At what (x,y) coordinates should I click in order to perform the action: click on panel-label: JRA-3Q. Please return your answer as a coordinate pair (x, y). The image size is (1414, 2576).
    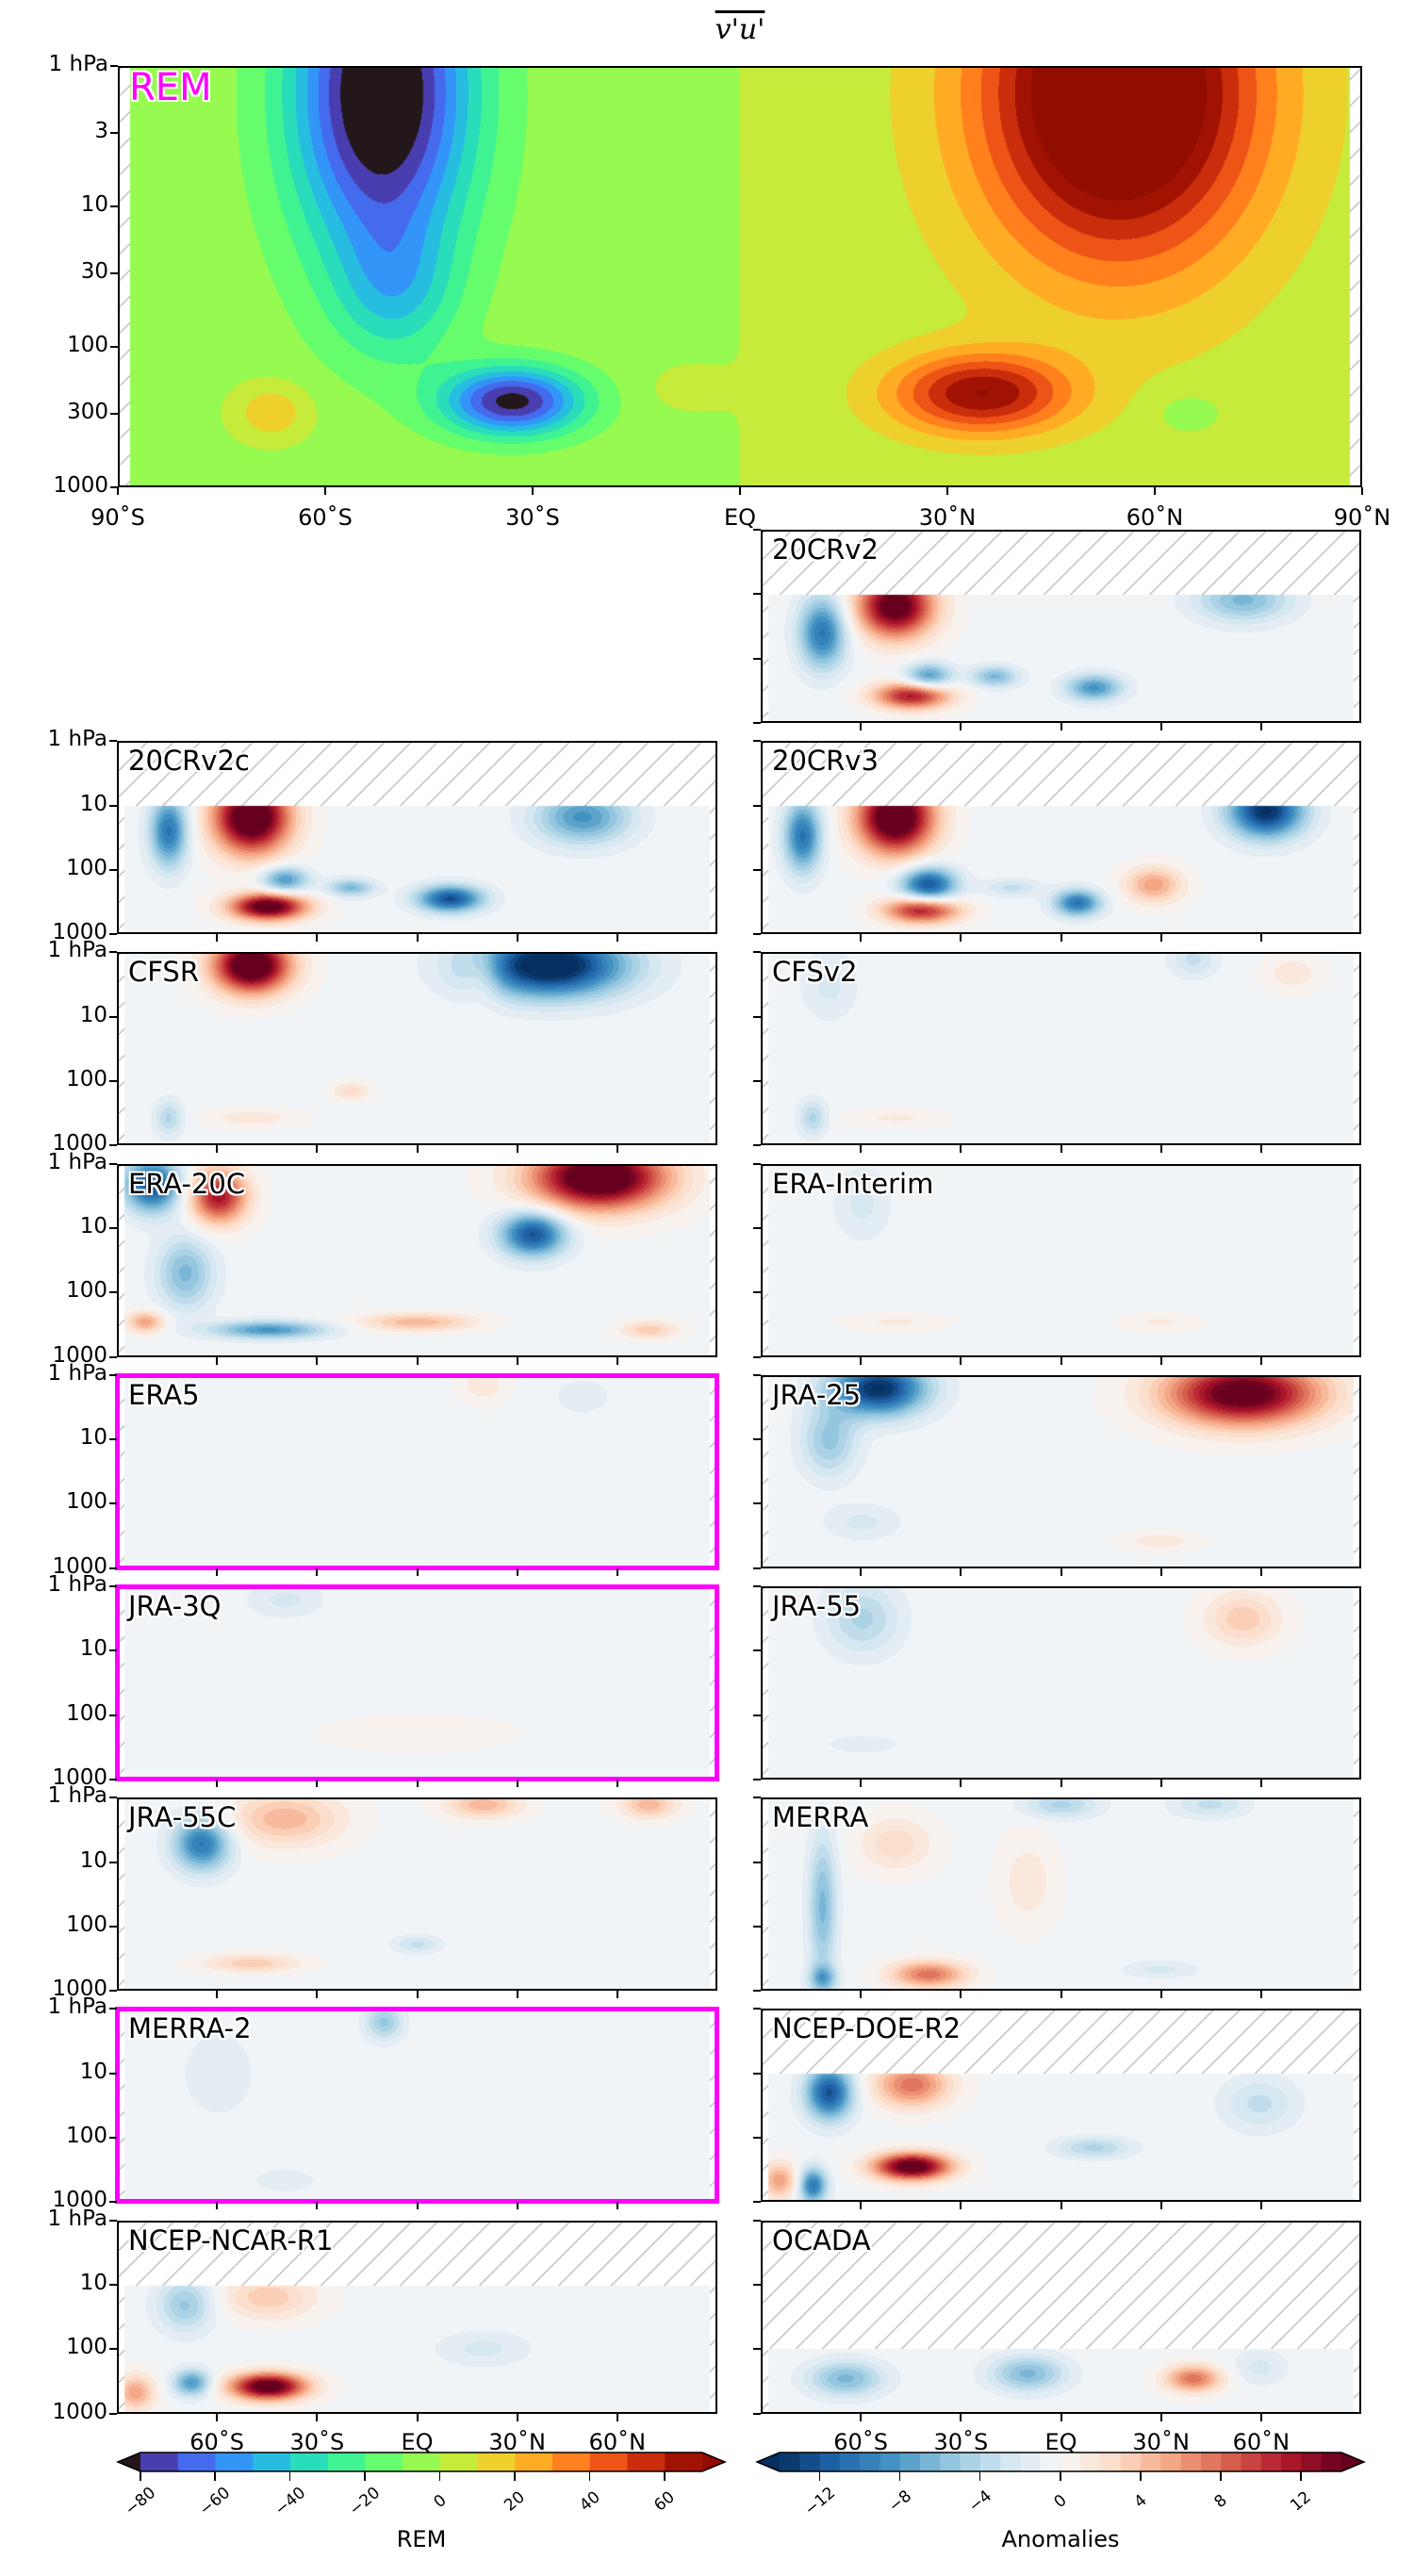
    Looking at the image, I should click on (175, 1606).